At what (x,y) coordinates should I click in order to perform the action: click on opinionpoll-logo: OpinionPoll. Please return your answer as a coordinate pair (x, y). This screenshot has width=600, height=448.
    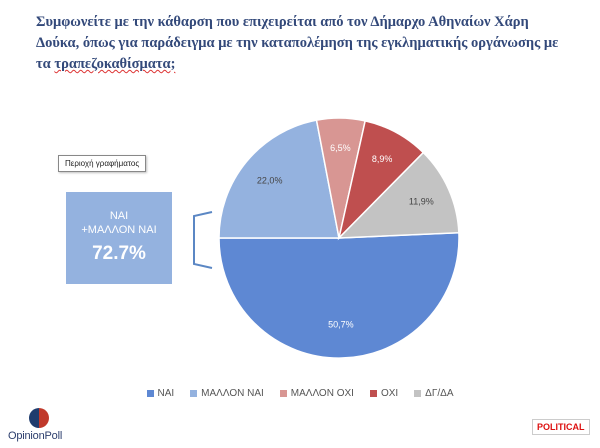
    Looking at the image, I should click on (53, 428).